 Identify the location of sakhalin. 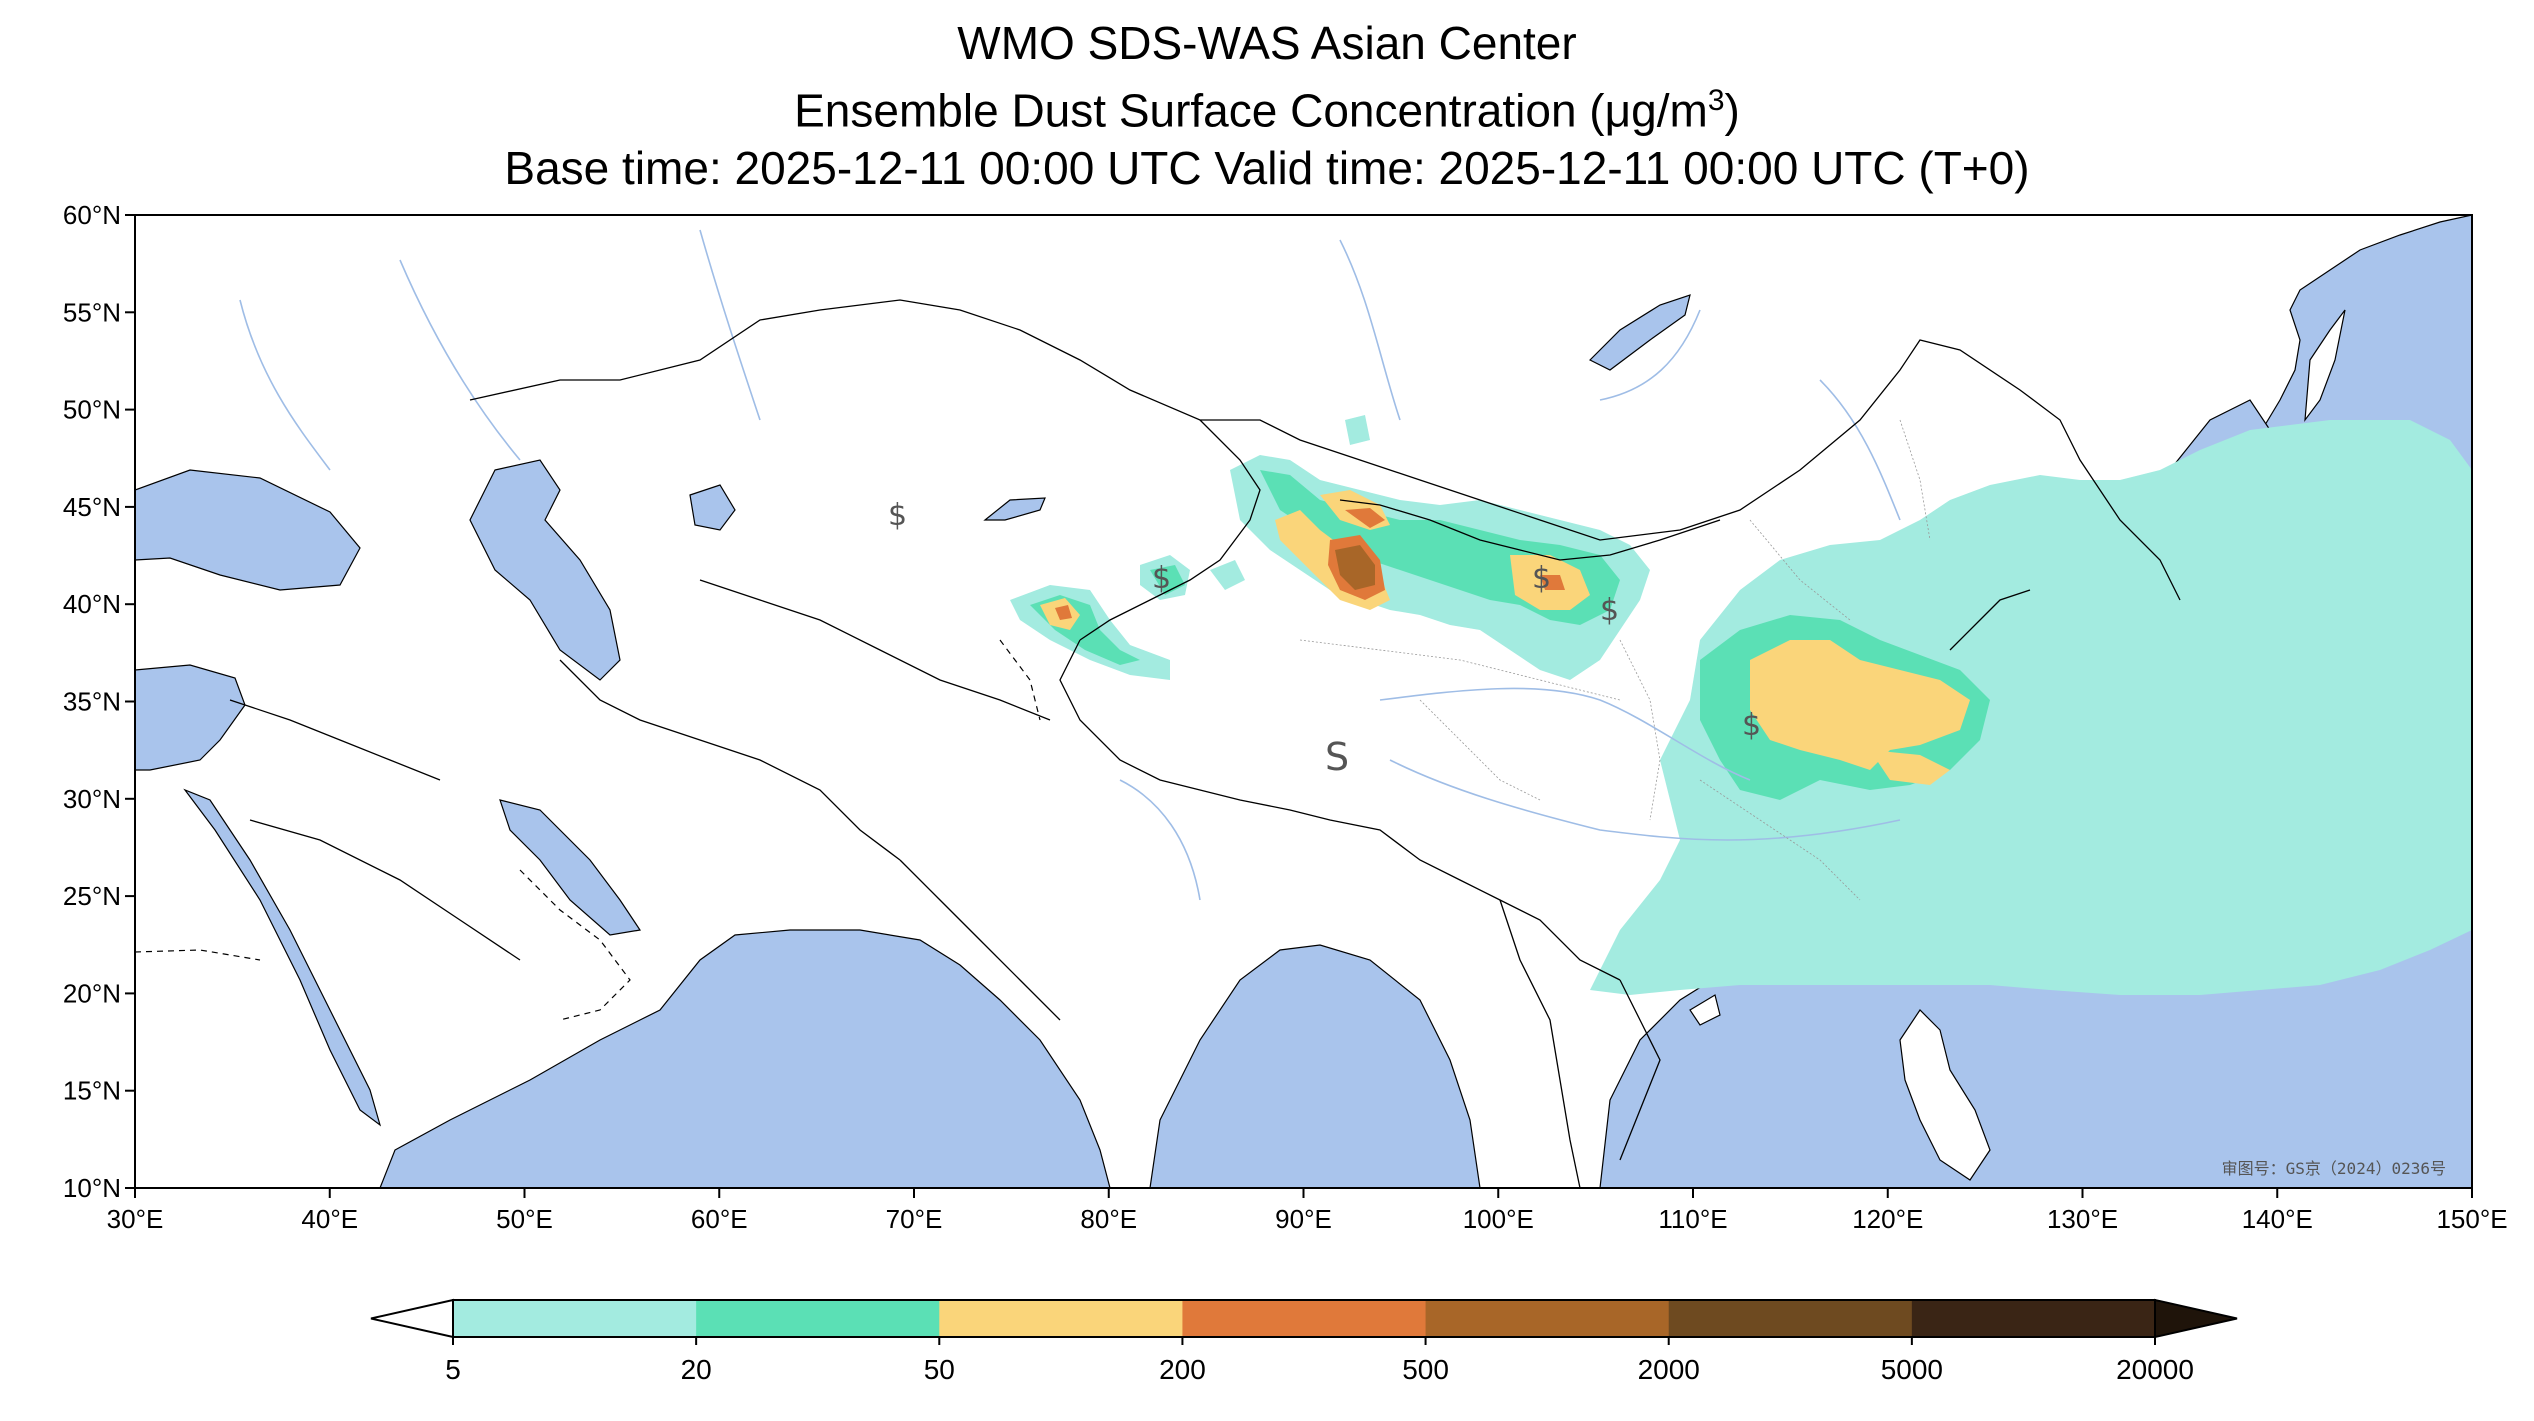
(2325, 366).